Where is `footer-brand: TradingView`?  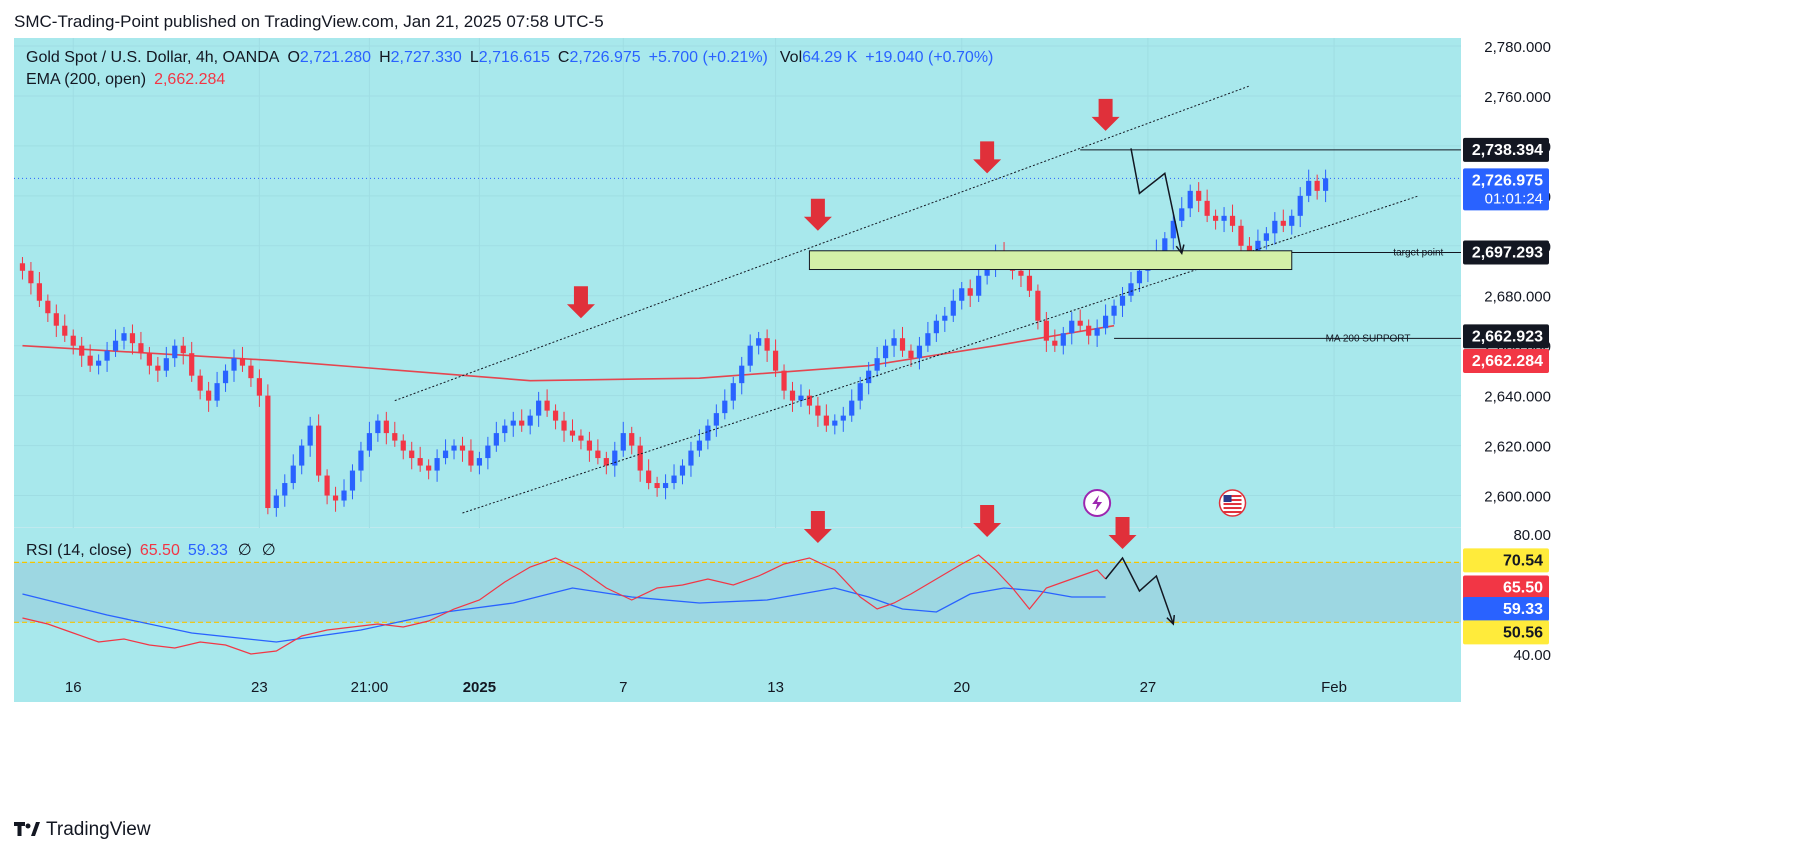
footer-brand: TradingView is located at coordinates (82, 830).